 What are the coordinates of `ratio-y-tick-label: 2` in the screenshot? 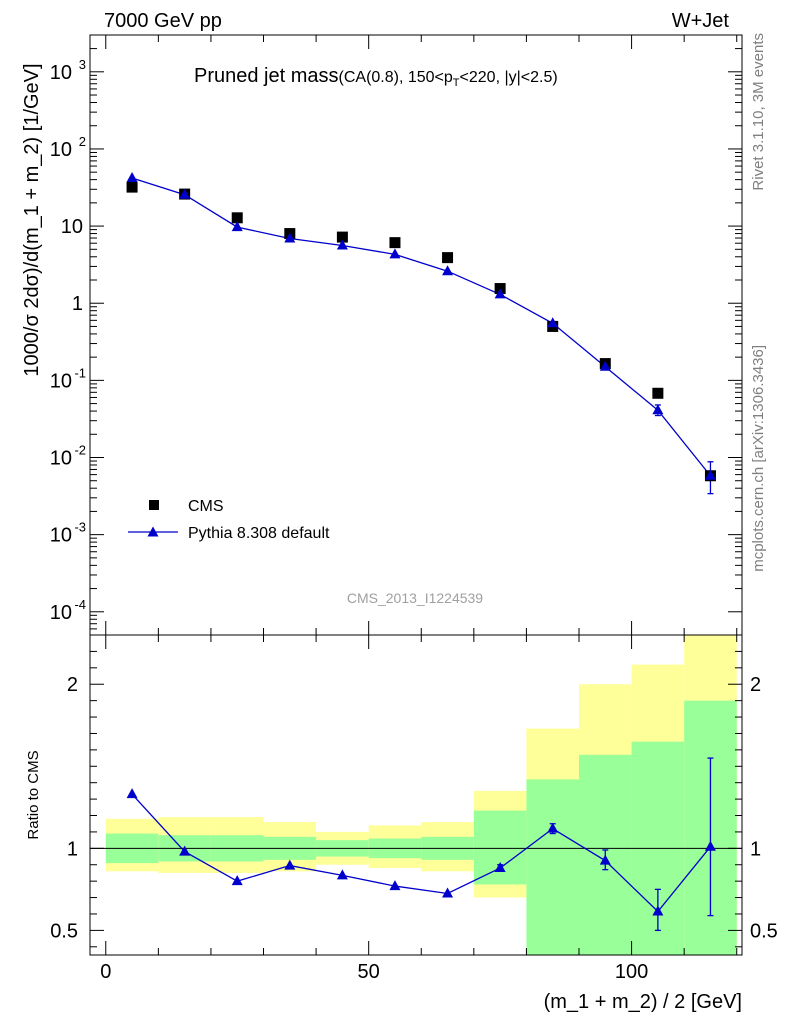 It's located at (72, 685).